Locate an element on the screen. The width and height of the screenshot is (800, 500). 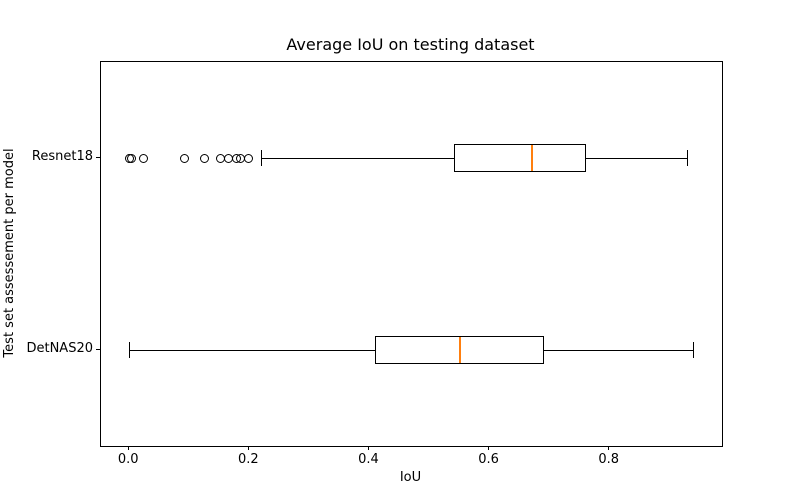
y-axis-label: Test set assessement per model is located at coordinates (9, 253).